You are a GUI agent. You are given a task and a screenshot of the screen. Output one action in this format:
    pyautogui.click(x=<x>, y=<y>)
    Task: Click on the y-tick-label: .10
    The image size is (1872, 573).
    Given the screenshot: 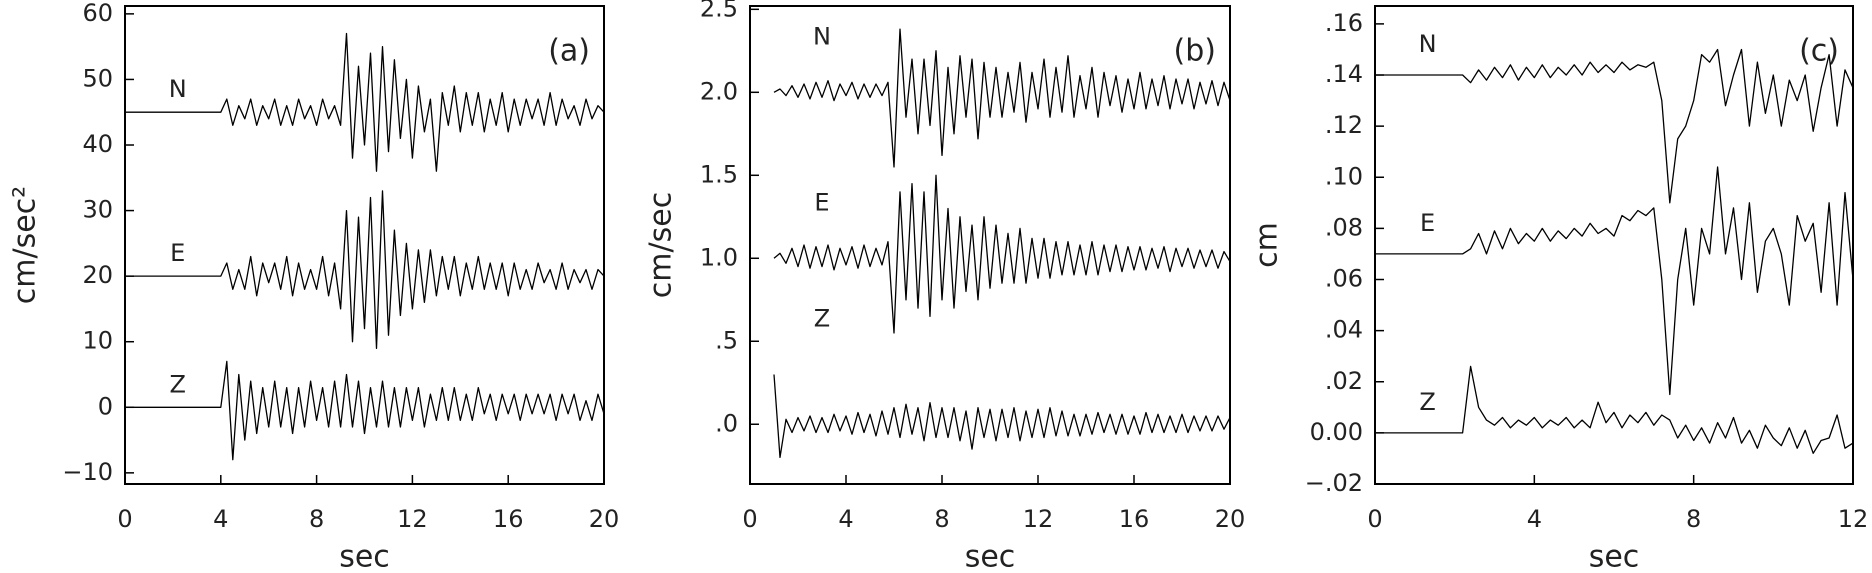 What is the action you would take?
    pyautogui.click(x=1344, y=176)
    